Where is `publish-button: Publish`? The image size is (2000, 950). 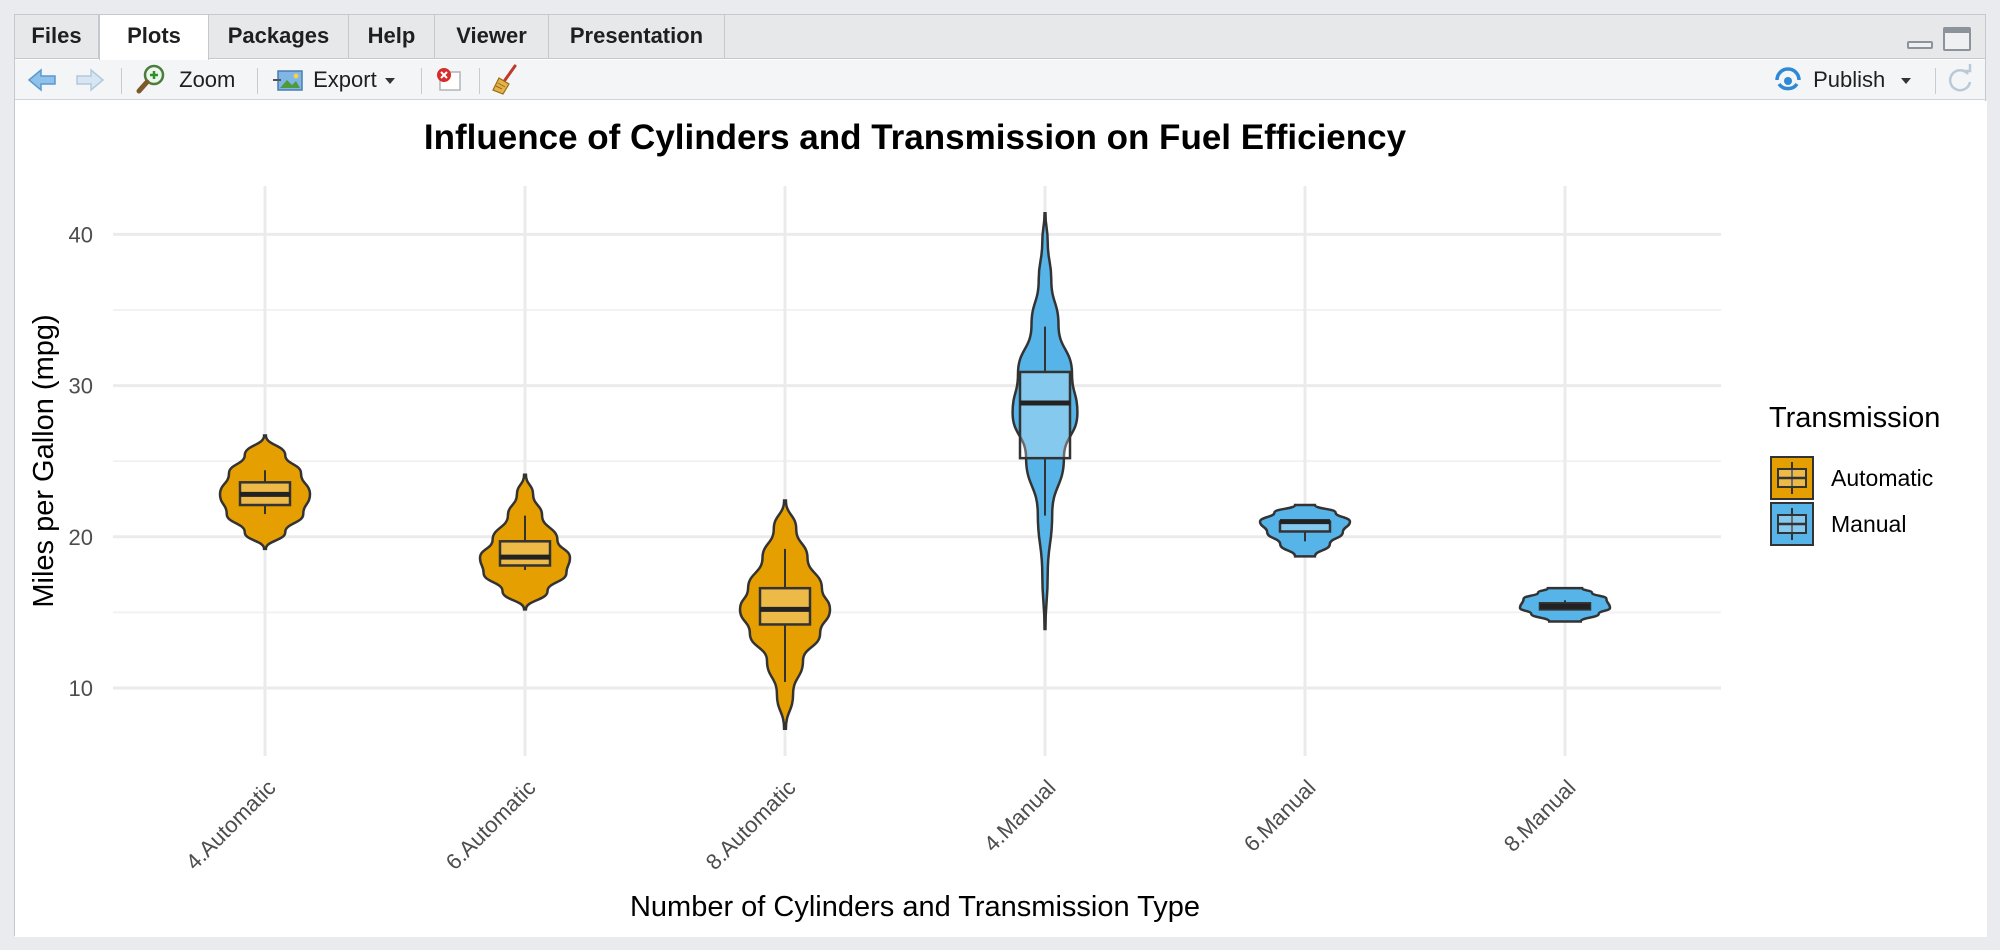 publish-button: Publish is located at coordinates (1846, 80).